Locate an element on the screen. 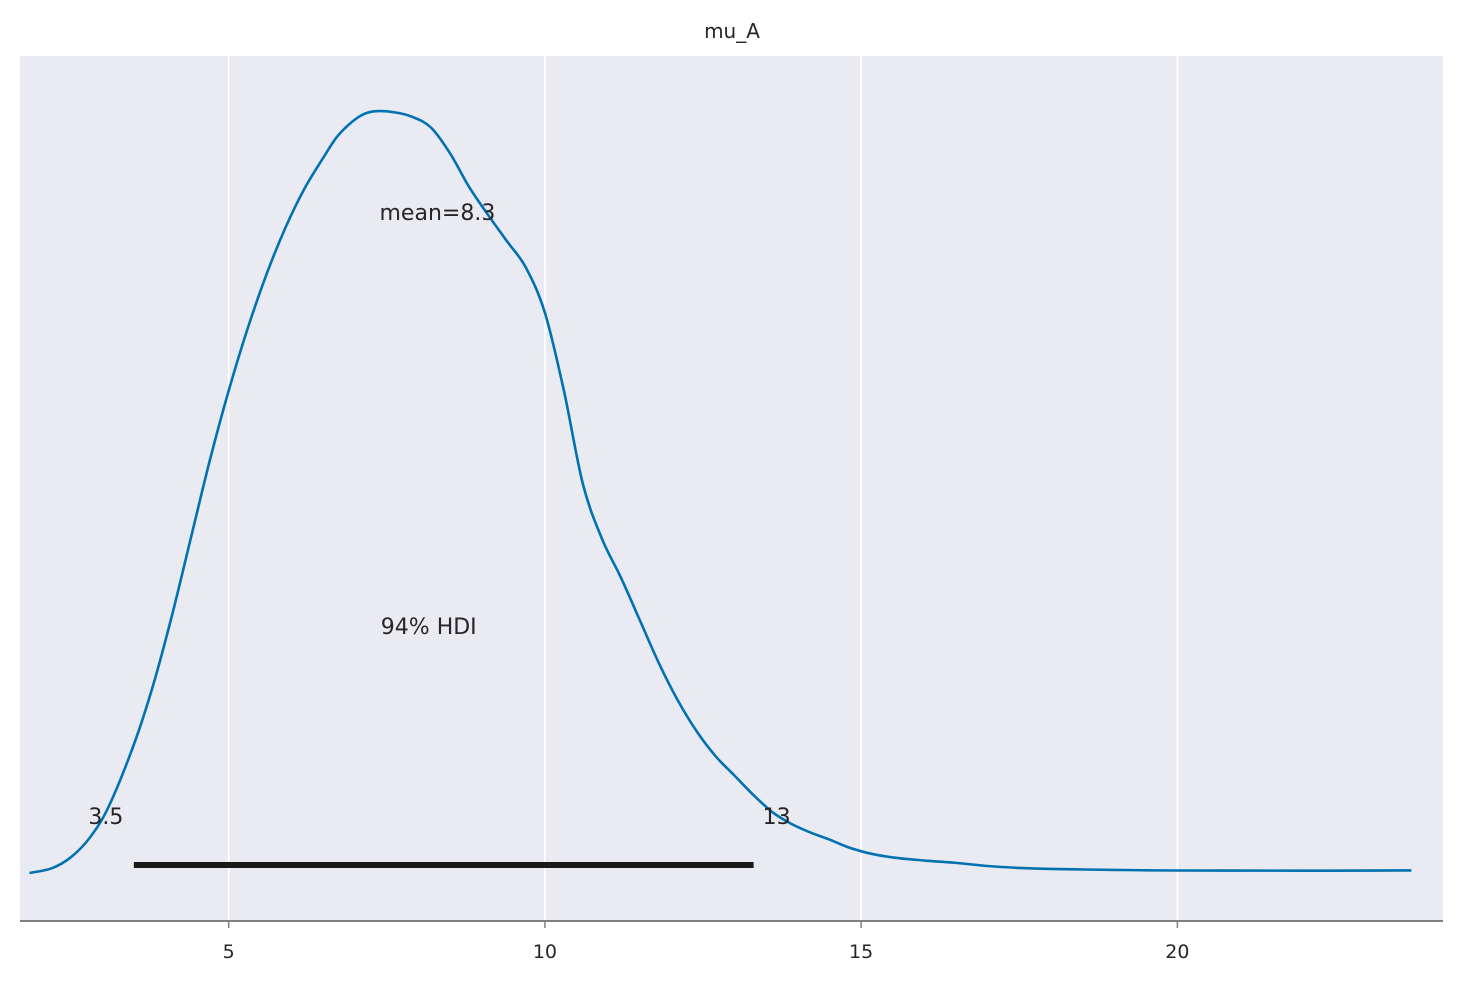 The height and width of the screenshot is (983, 1463). mean-label: mean=8.3 is located at coordinates (438, 213).